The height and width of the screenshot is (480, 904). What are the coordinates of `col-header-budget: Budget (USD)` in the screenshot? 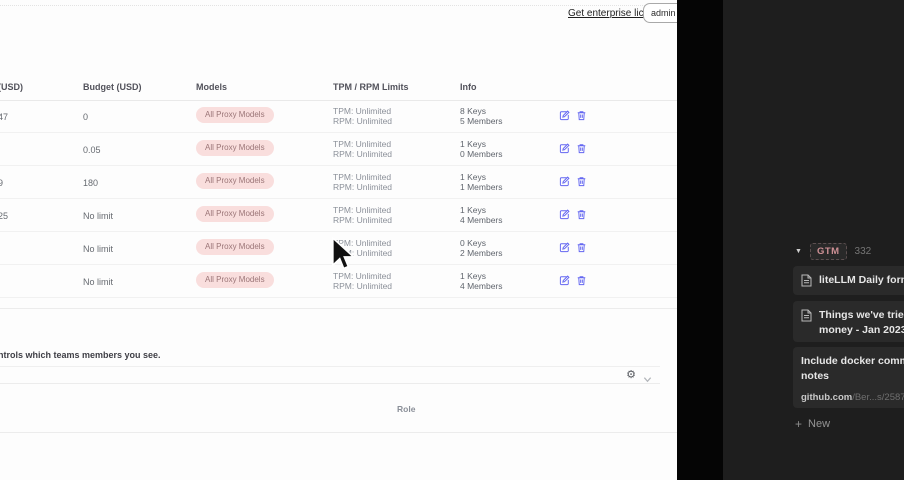 It's located at (112, 87).